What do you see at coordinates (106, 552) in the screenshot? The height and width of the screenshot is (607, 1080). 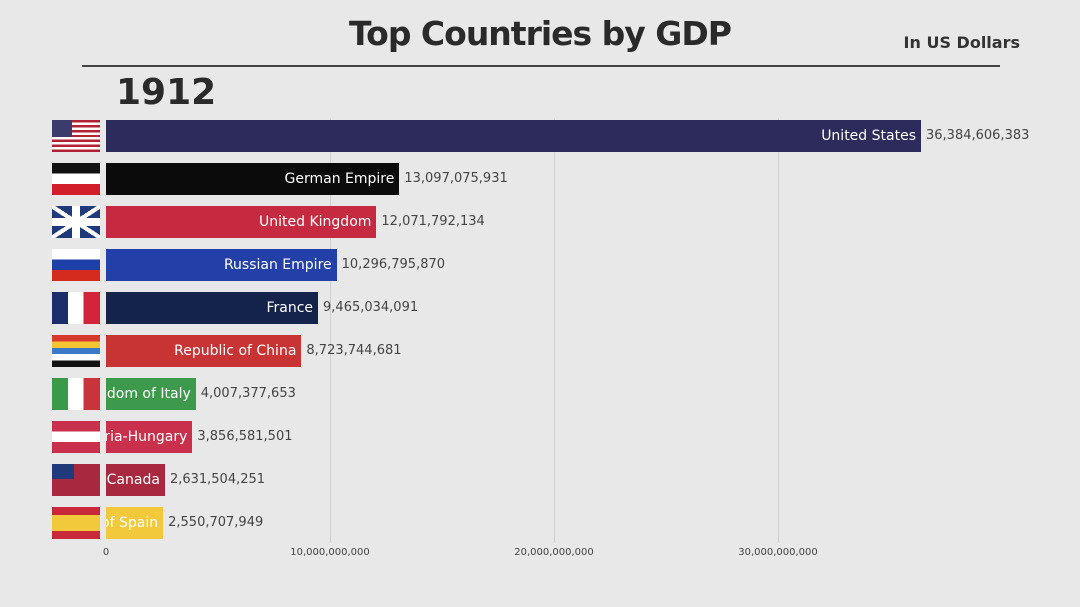 I see `tick-label: 0` at bounding box center [106, 552].